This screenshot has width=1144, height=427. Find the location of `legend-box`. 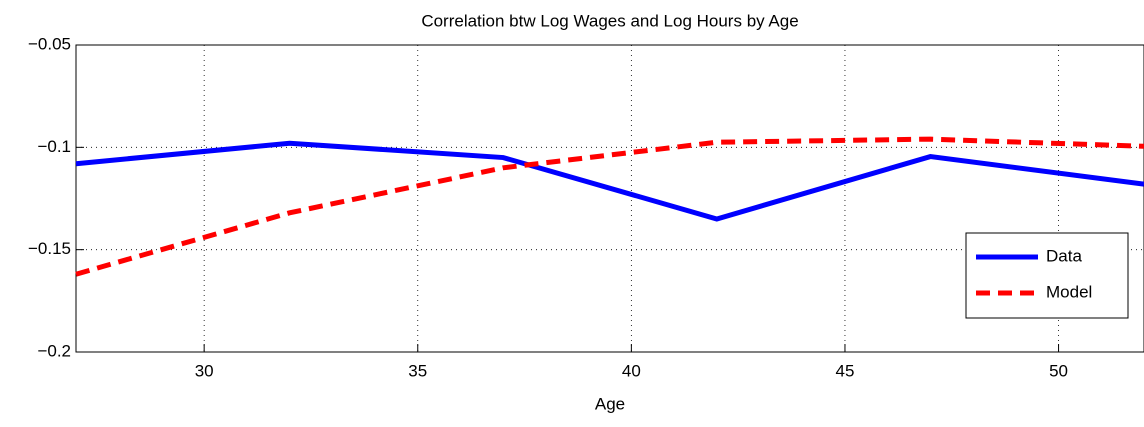

legend-box is located at coordinates (1047, 275).